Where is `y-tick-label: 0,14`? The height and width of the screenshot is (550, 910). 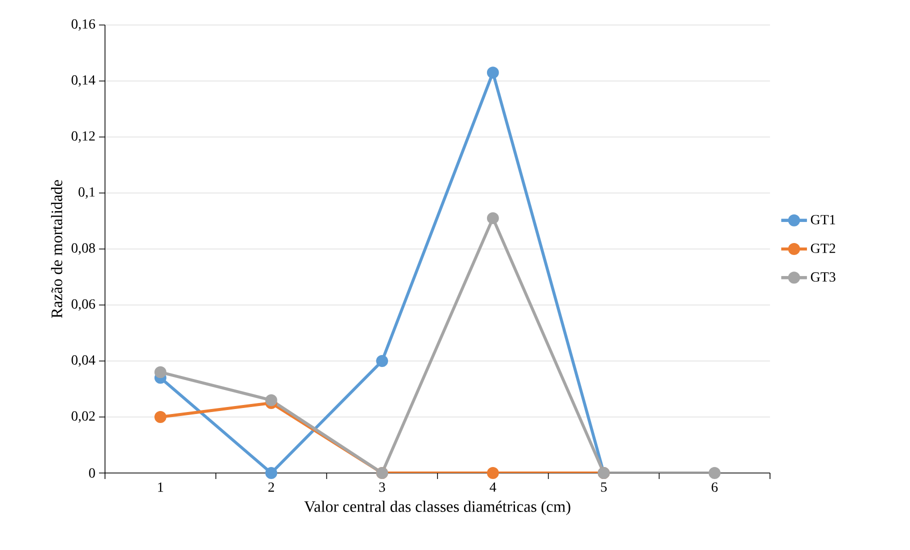 y-tick-label: 0,14 is located at coordinates (84, 81).